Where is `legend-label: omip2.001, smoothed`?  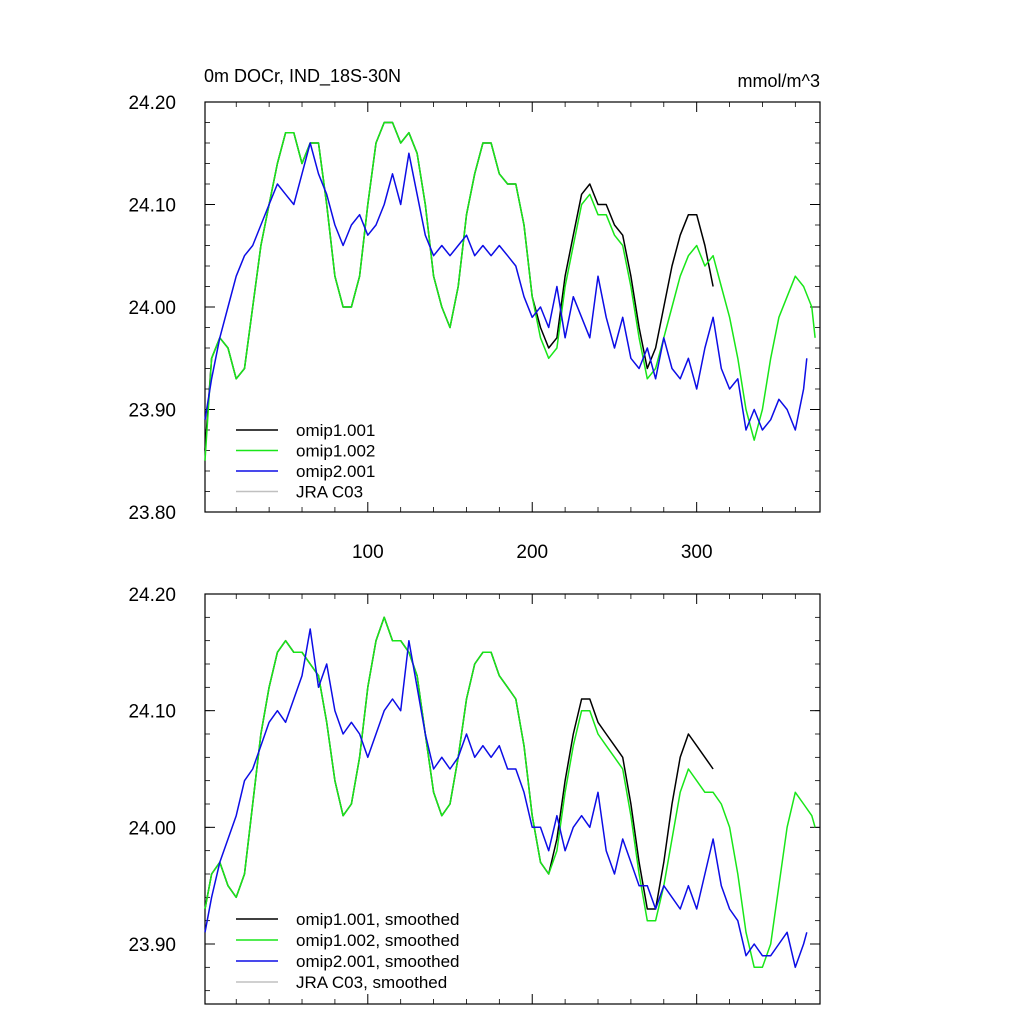 legend-label: omip2.001, smoothed is located at coordinates (378, 961).